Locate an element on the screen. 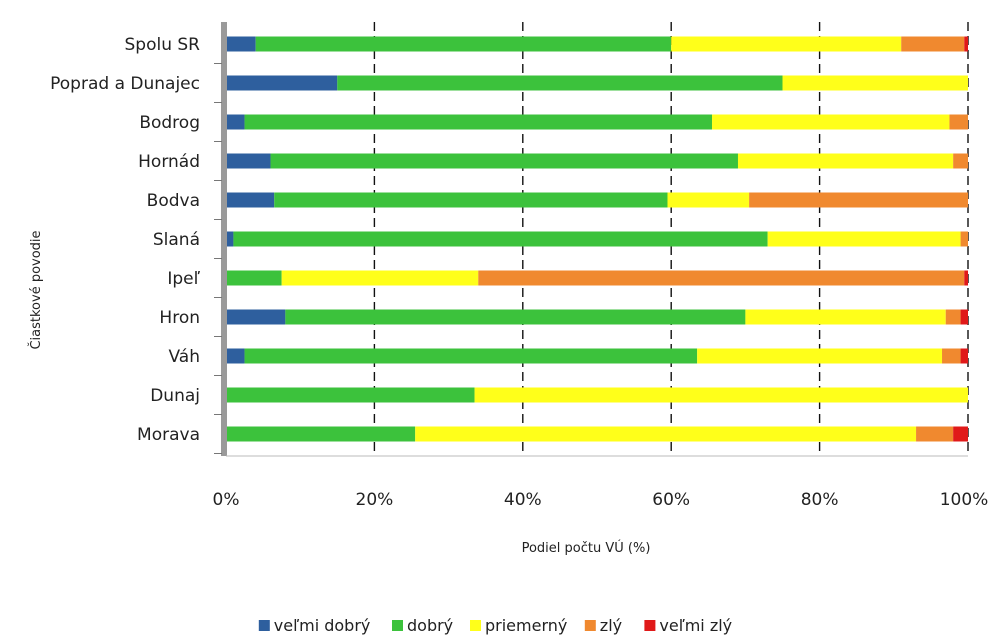 Image resolution: width=998 pixels, height=644 pixels. category-label: Bodrog is located at coordinates (169, 123).